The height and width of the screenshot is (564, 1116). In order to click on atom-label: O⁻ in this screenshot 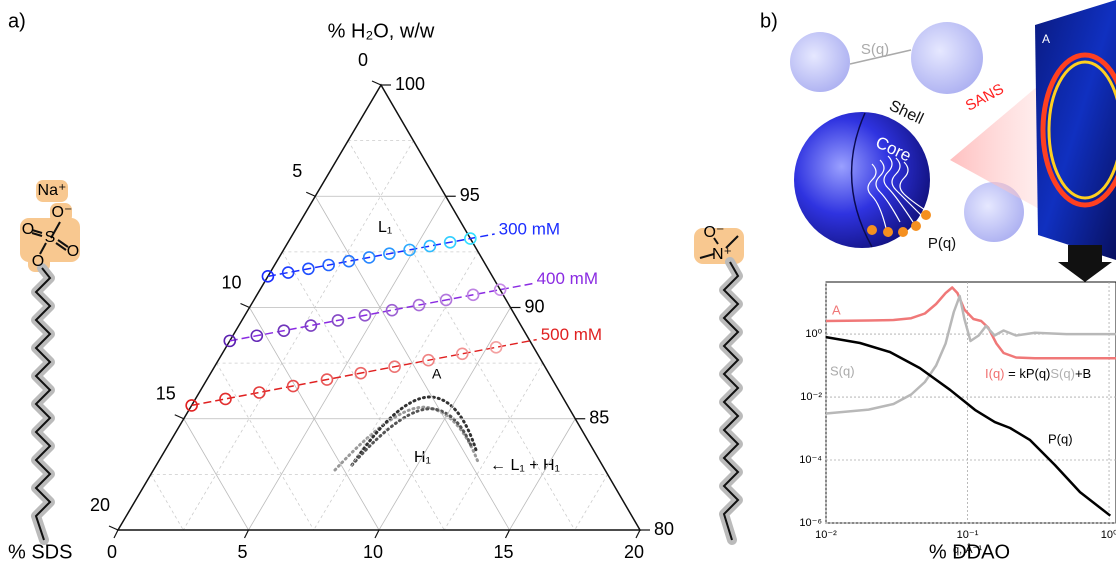, I will do `click(714, 232)`.